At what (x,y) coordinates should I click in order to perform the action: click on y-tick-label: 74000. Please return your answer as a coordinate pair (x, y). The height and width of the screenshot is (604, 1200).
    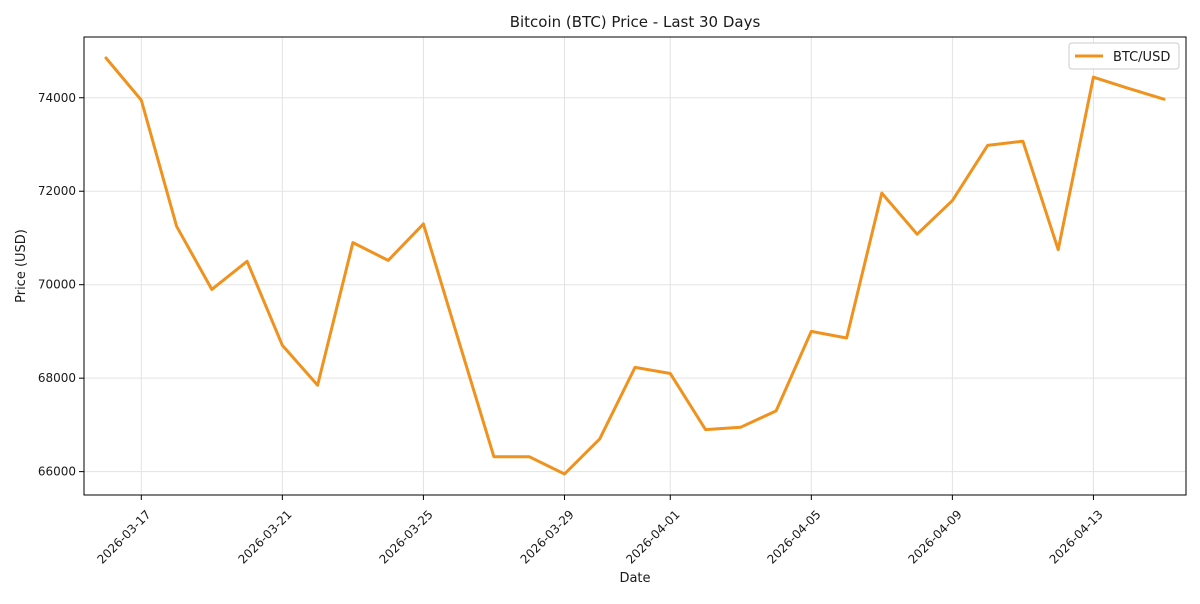
    Looking at the image, I should click on (57, 98).